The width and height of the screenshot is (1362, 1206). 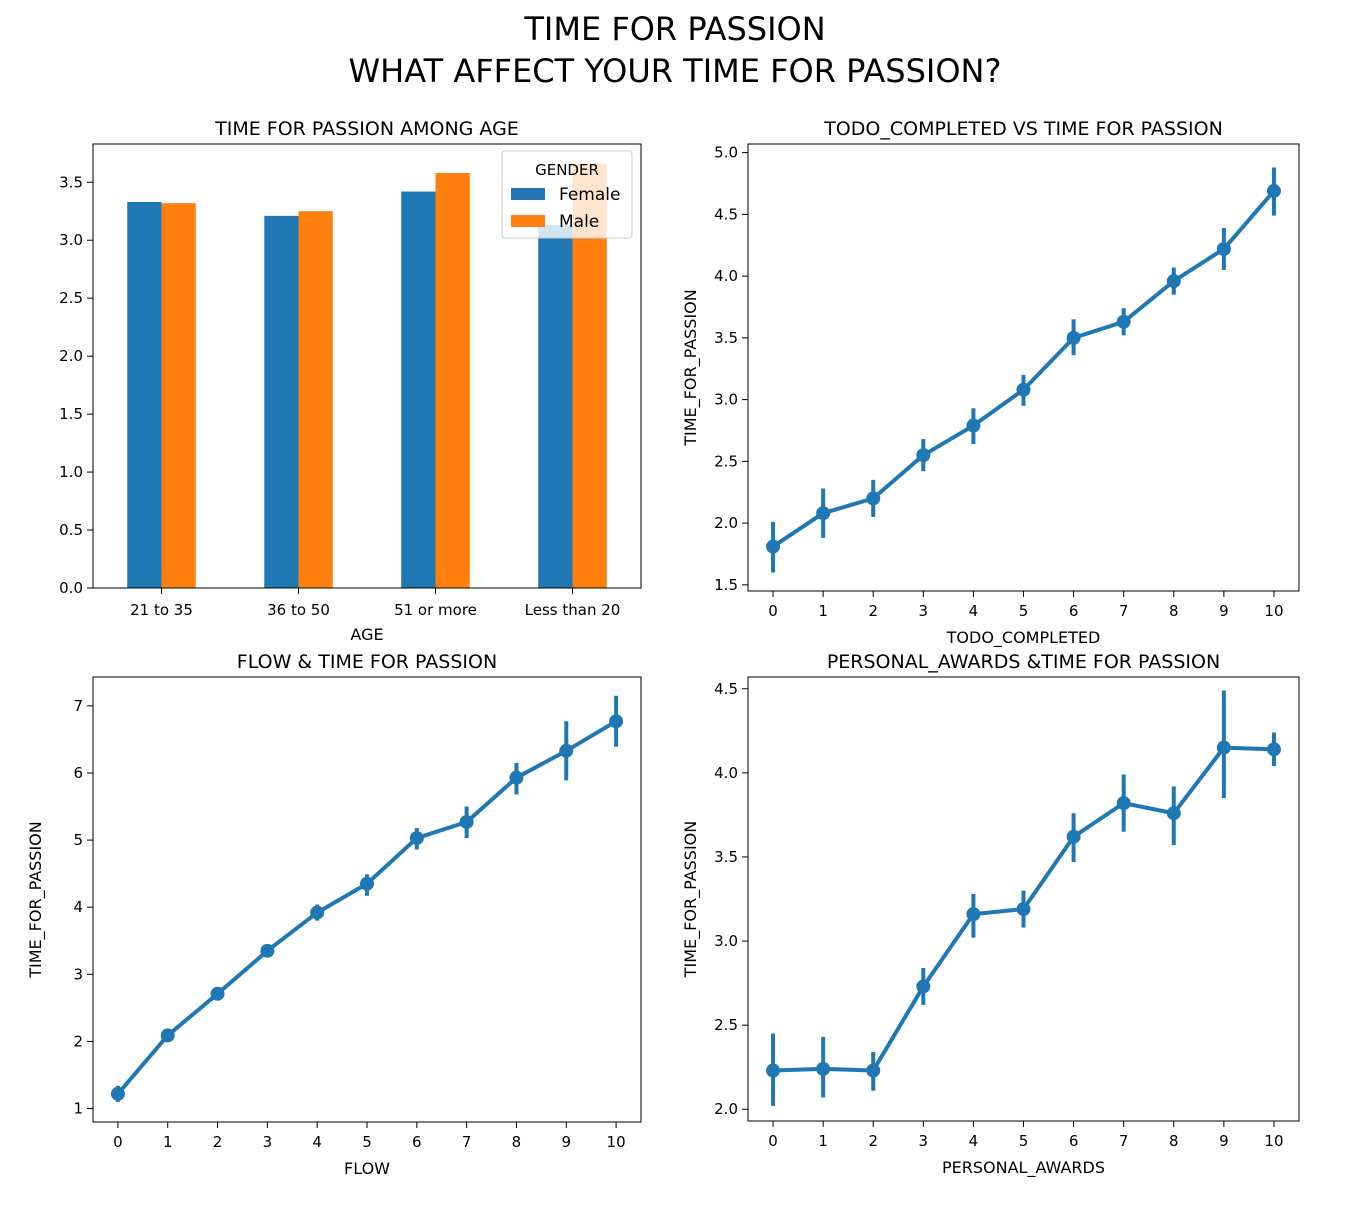 I want to click on x-tick-label: 36 to 50, so click(x=298, y=610).